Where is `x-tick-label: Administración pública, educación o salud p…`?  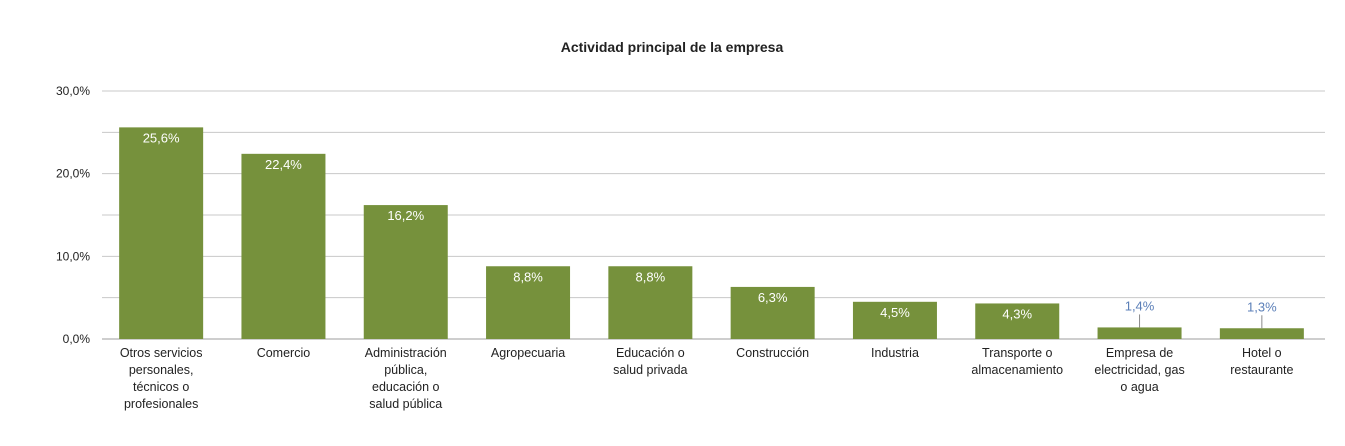 x-tick-label: Administración pública, educación o salud p… is located at coordinates (406, 378).